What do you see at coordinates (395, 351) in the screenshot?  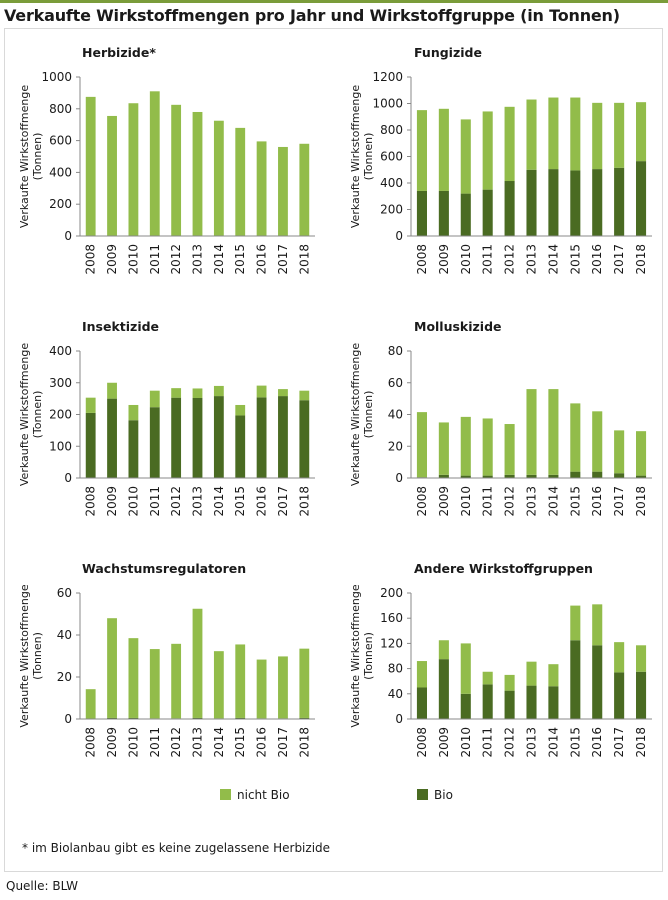 I see `y-tick-label: 80` at bounding box center [395, 351].